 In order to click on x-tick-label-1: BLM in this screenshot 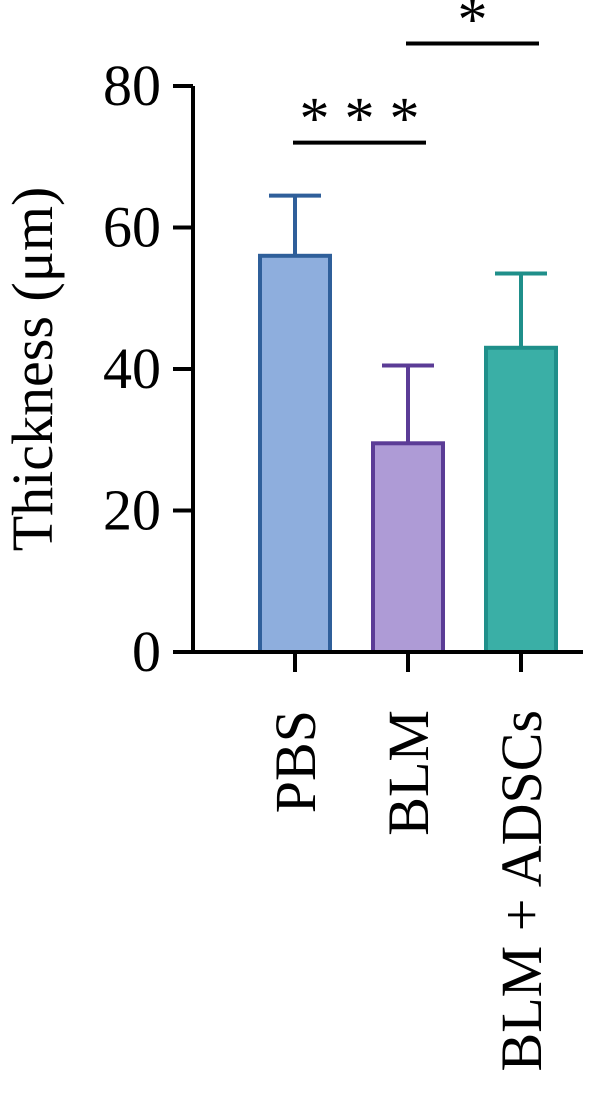, I will do `click(408, 773)`.